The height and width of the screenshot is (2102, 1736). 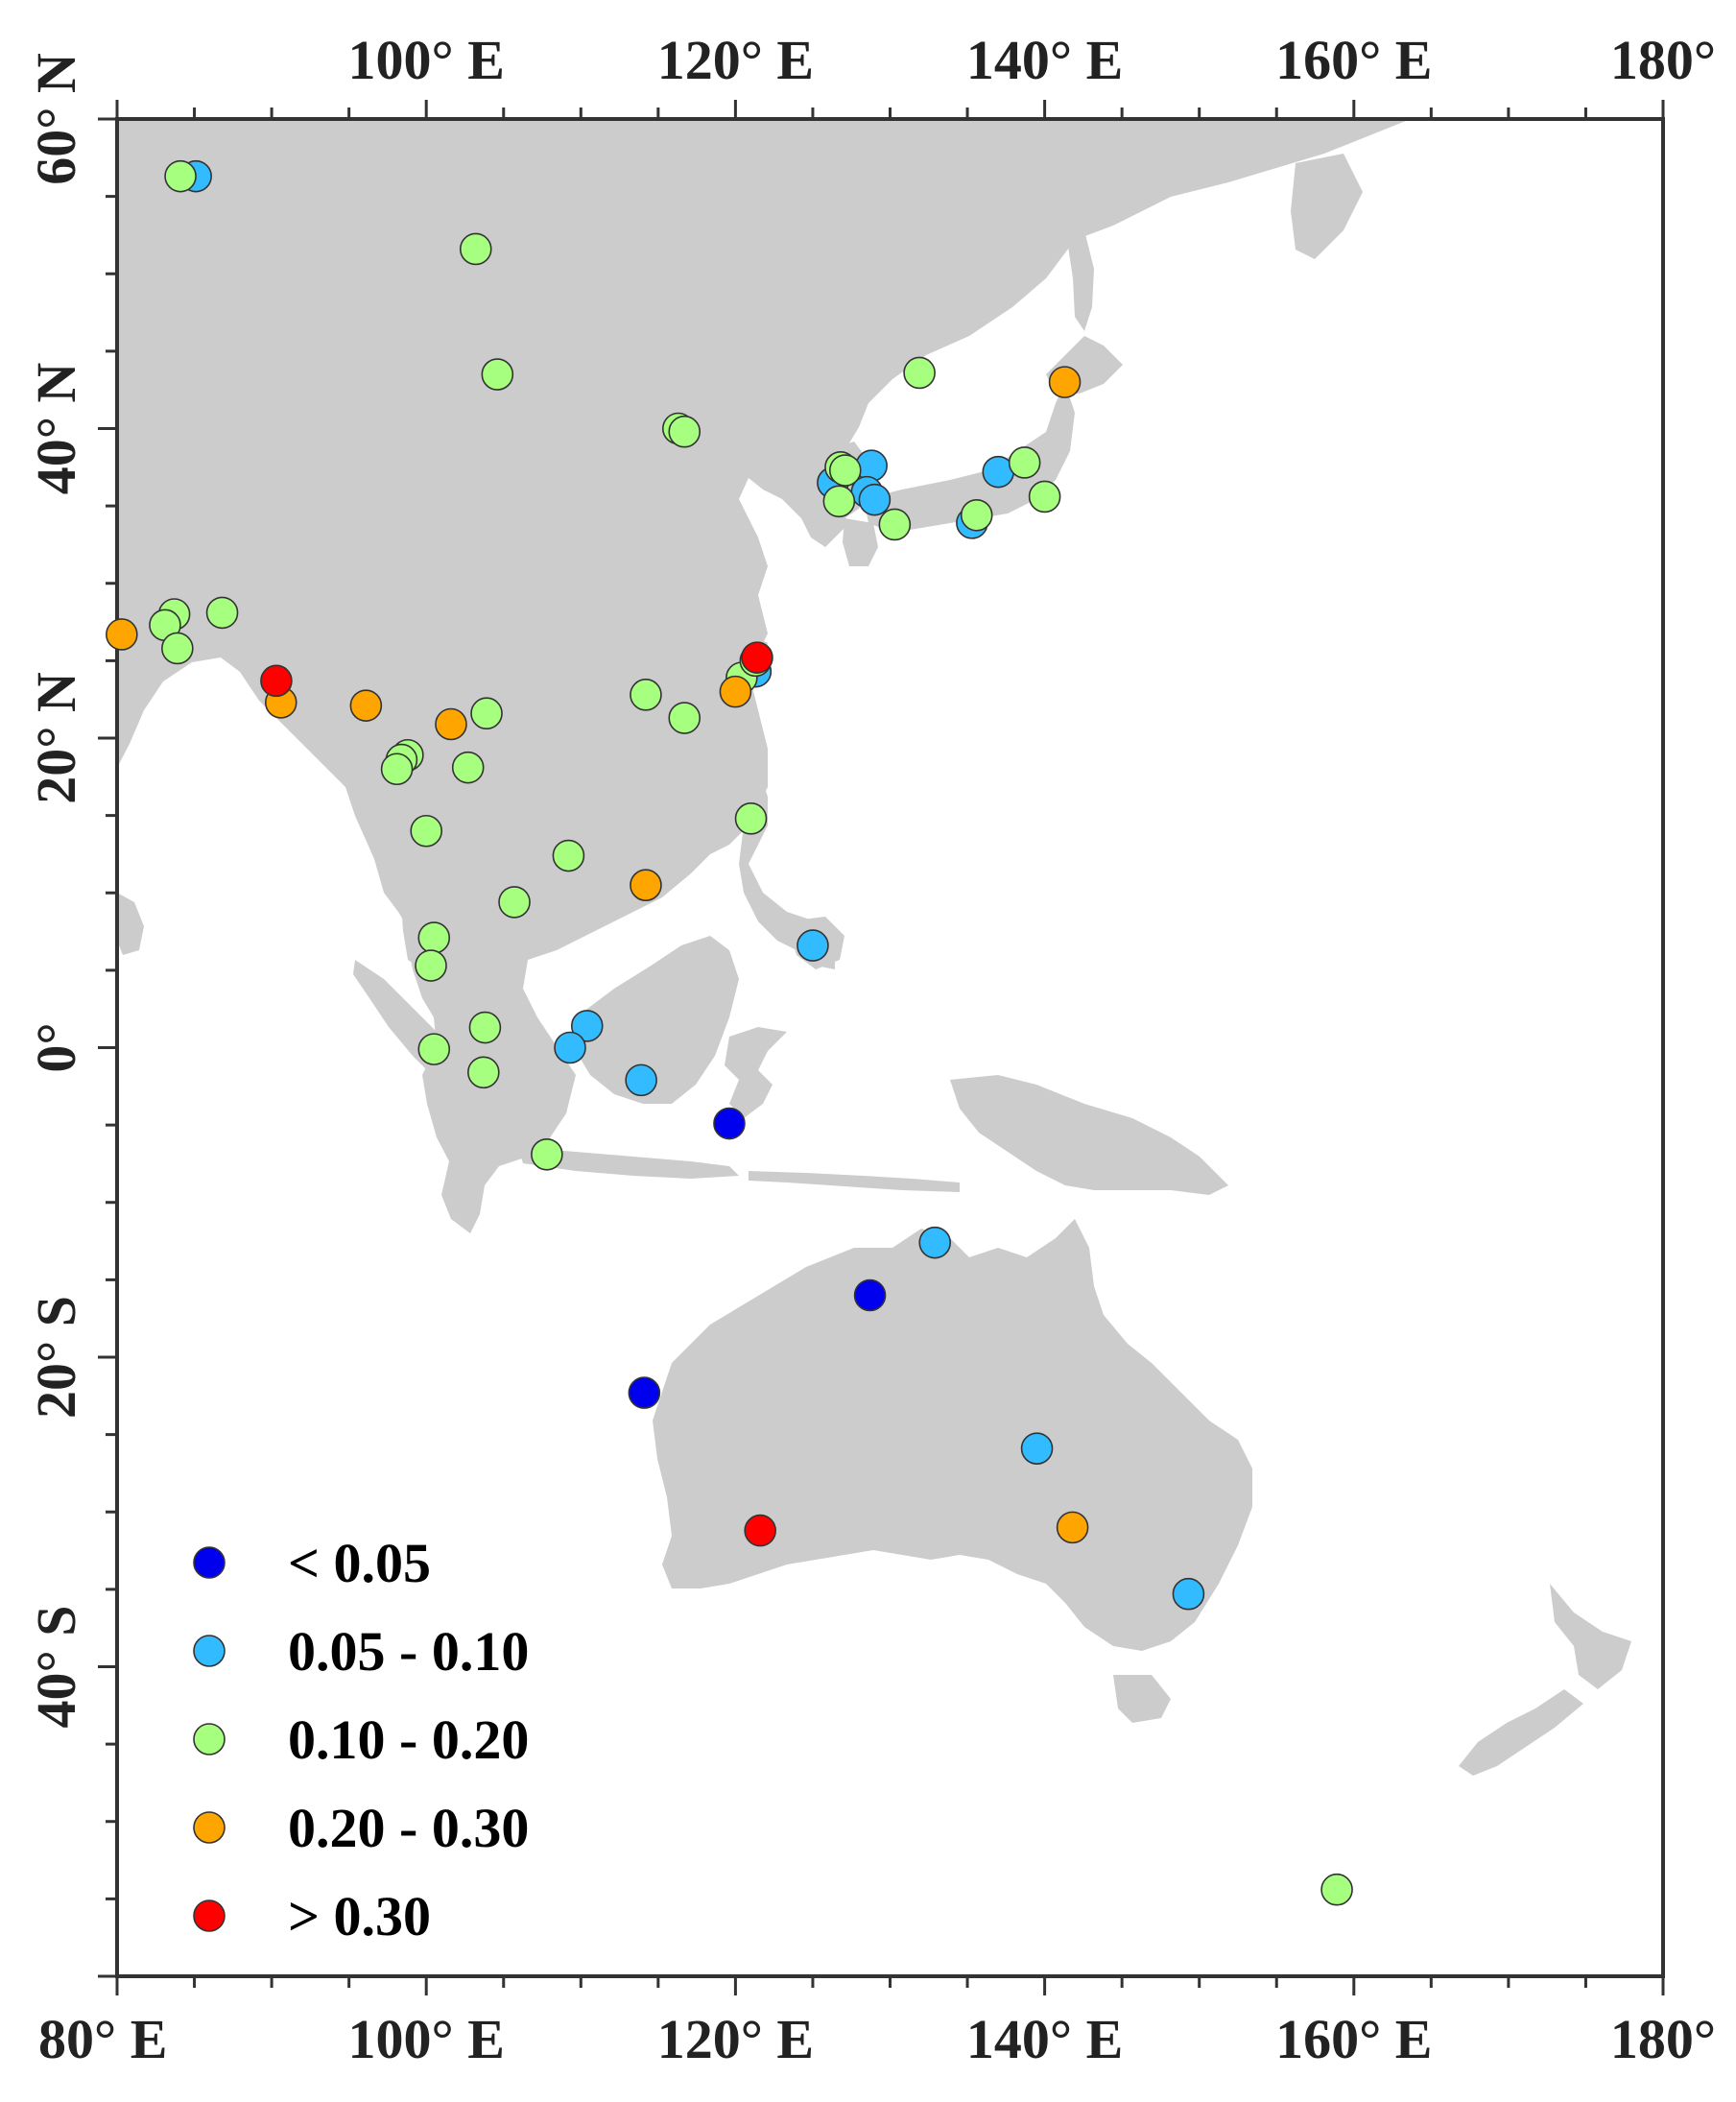 What do you see at coordinates (408, 1739) in the screenshot?
I see `legend-label: 0.10 - 0.20` at bounding box center [408, 1739].